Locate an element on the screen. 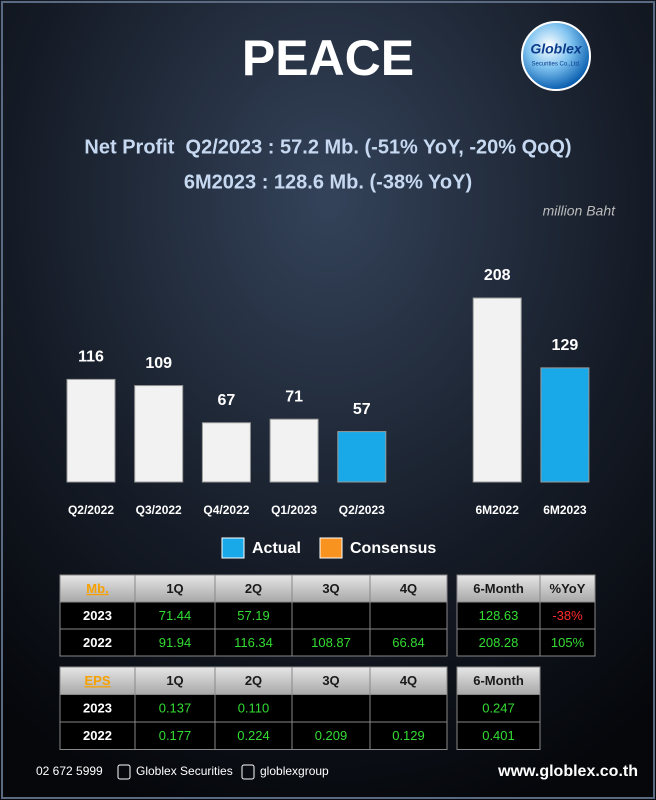 This screenshot has width=656, height=800. unit: million Baht is located at coordinates (579, 211).